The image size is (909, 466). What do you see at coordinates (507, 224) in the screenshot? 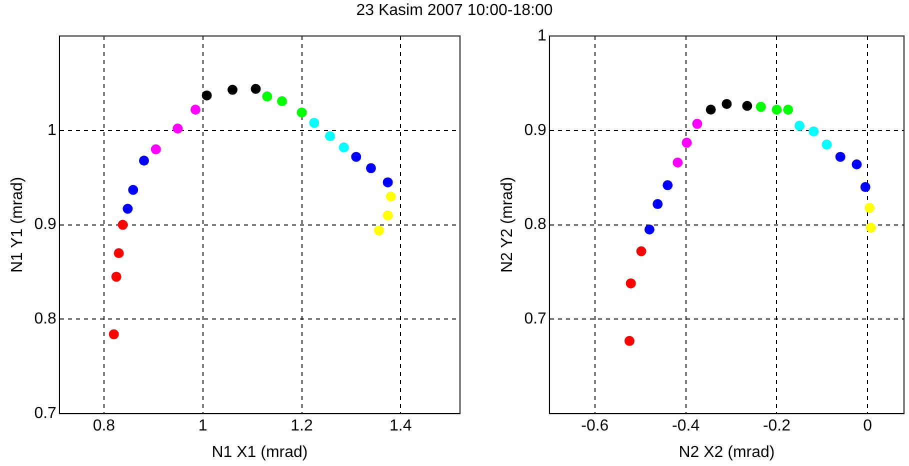
I see `y-axis-title: N2 Y2 (mrad)` at bounding box center [507, 224].